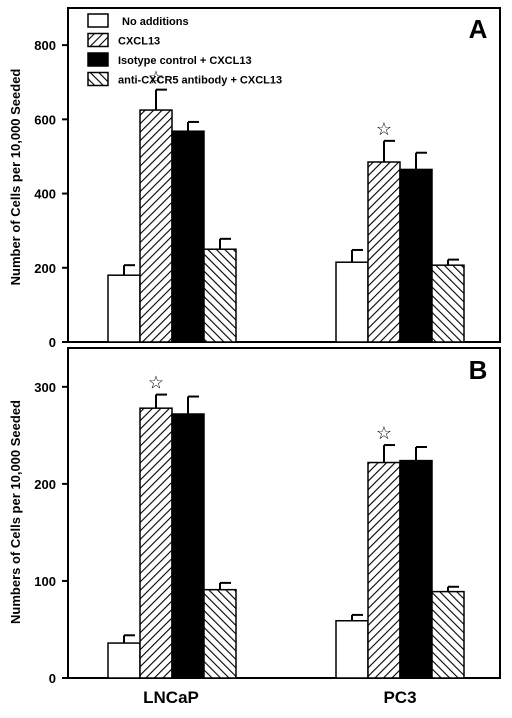 This screenshot has height=718, width=512. Describe the element at coordinates (45, 45) in the screenshot. I see `y-tick-label: 800` at that location.